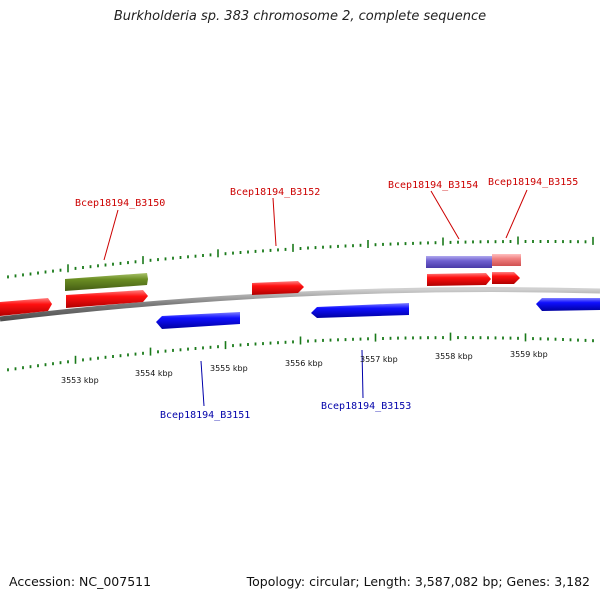 This screenshot has height=600, width=600. What do you see at coordinates (304, 363) in the screenshot?
I see `scale-tick-label: 3556 kbp` at bounding box center [304, 363].